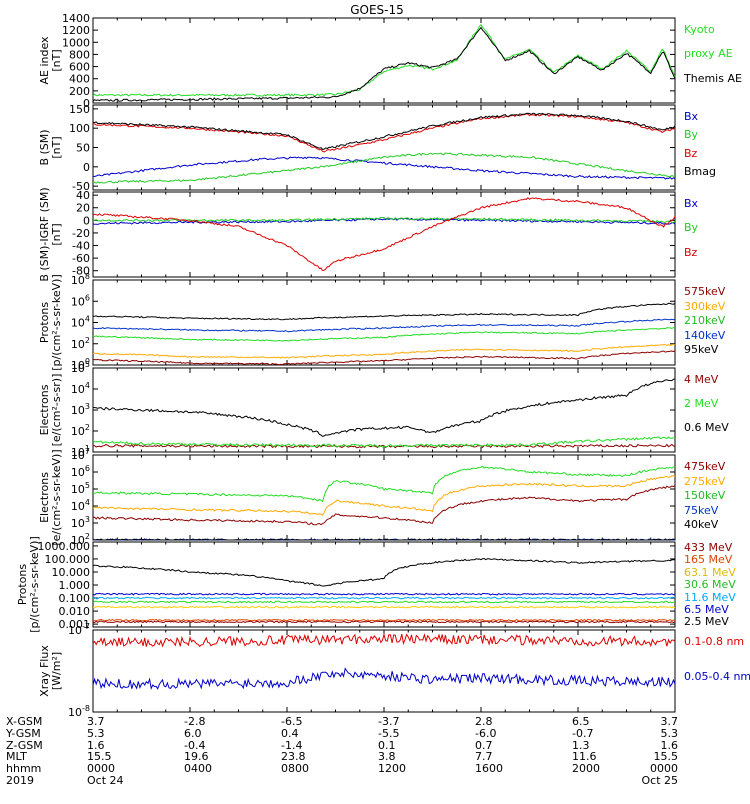 This screenshot has height=804, width=750. I want to click on footer-value: 7.7, so click(484, 757).